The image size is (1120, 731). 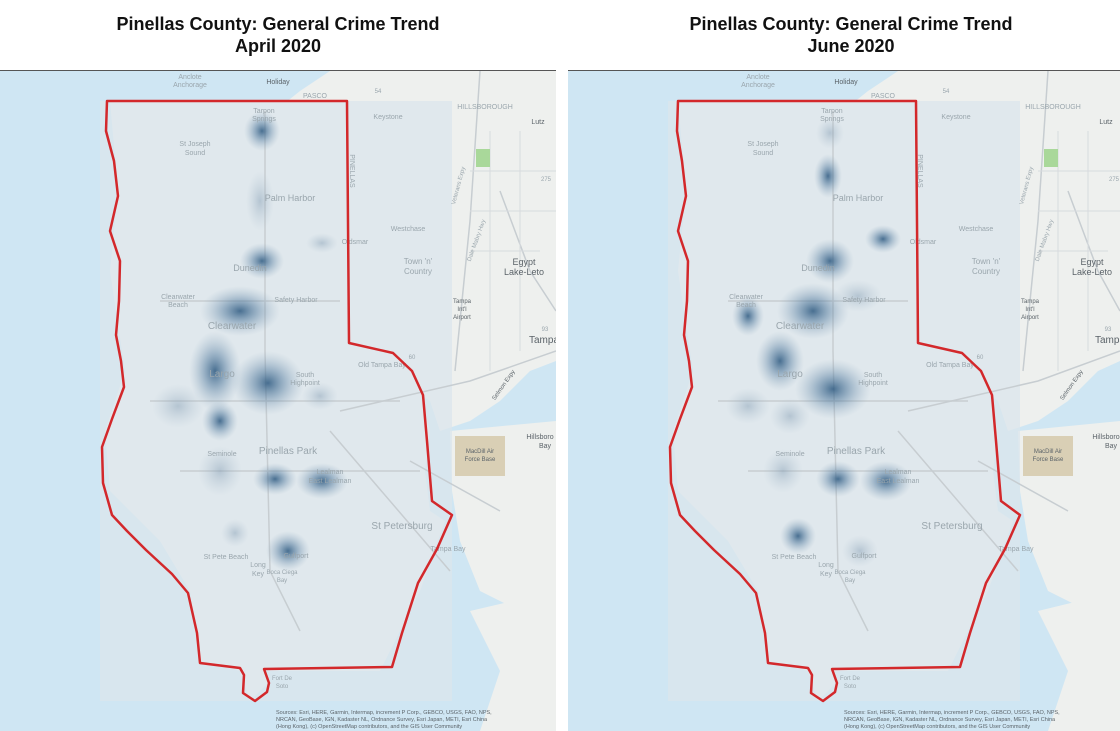 I want to click on label-egypt-2: Lake-Leto, so click(x=524, y=272).